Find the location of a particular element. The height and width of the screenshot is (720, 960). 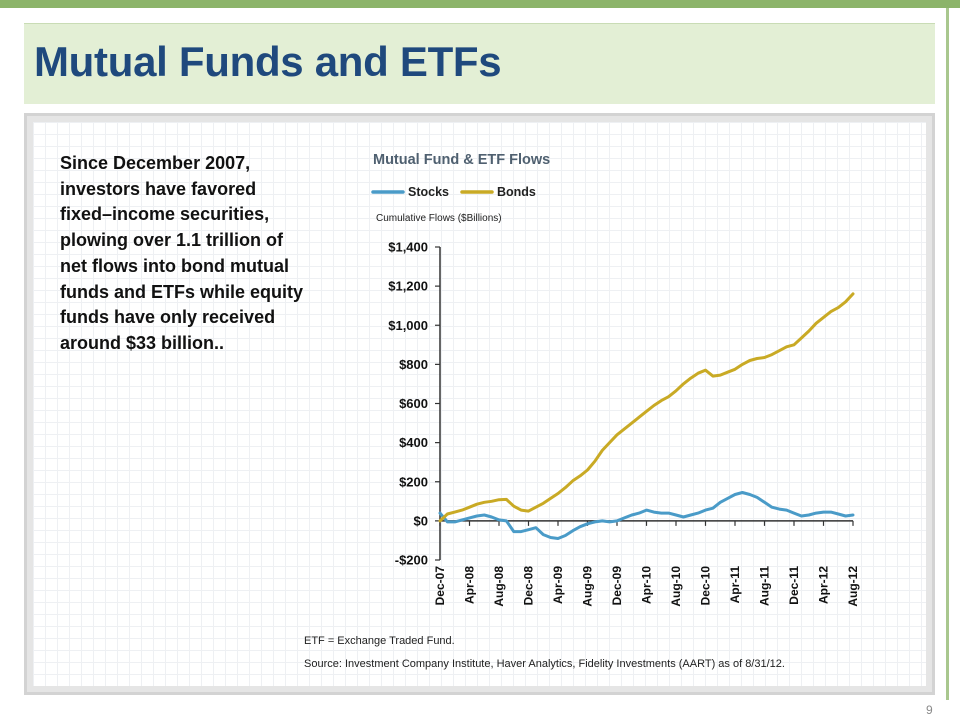

x-tick-label: Apr-09 is located at coordinates (558, 585).